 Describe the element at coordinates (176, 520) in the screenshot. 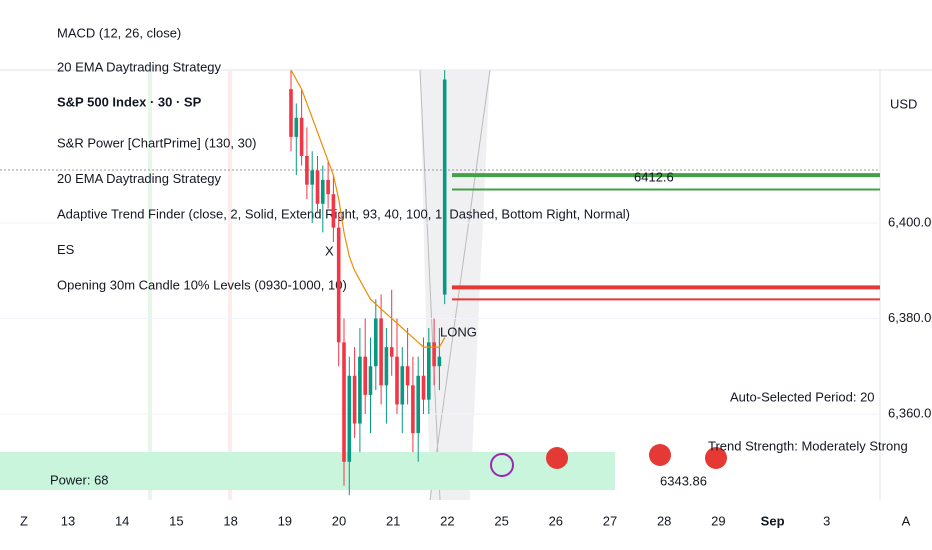

I see `x-tick-label: 15` at that location.